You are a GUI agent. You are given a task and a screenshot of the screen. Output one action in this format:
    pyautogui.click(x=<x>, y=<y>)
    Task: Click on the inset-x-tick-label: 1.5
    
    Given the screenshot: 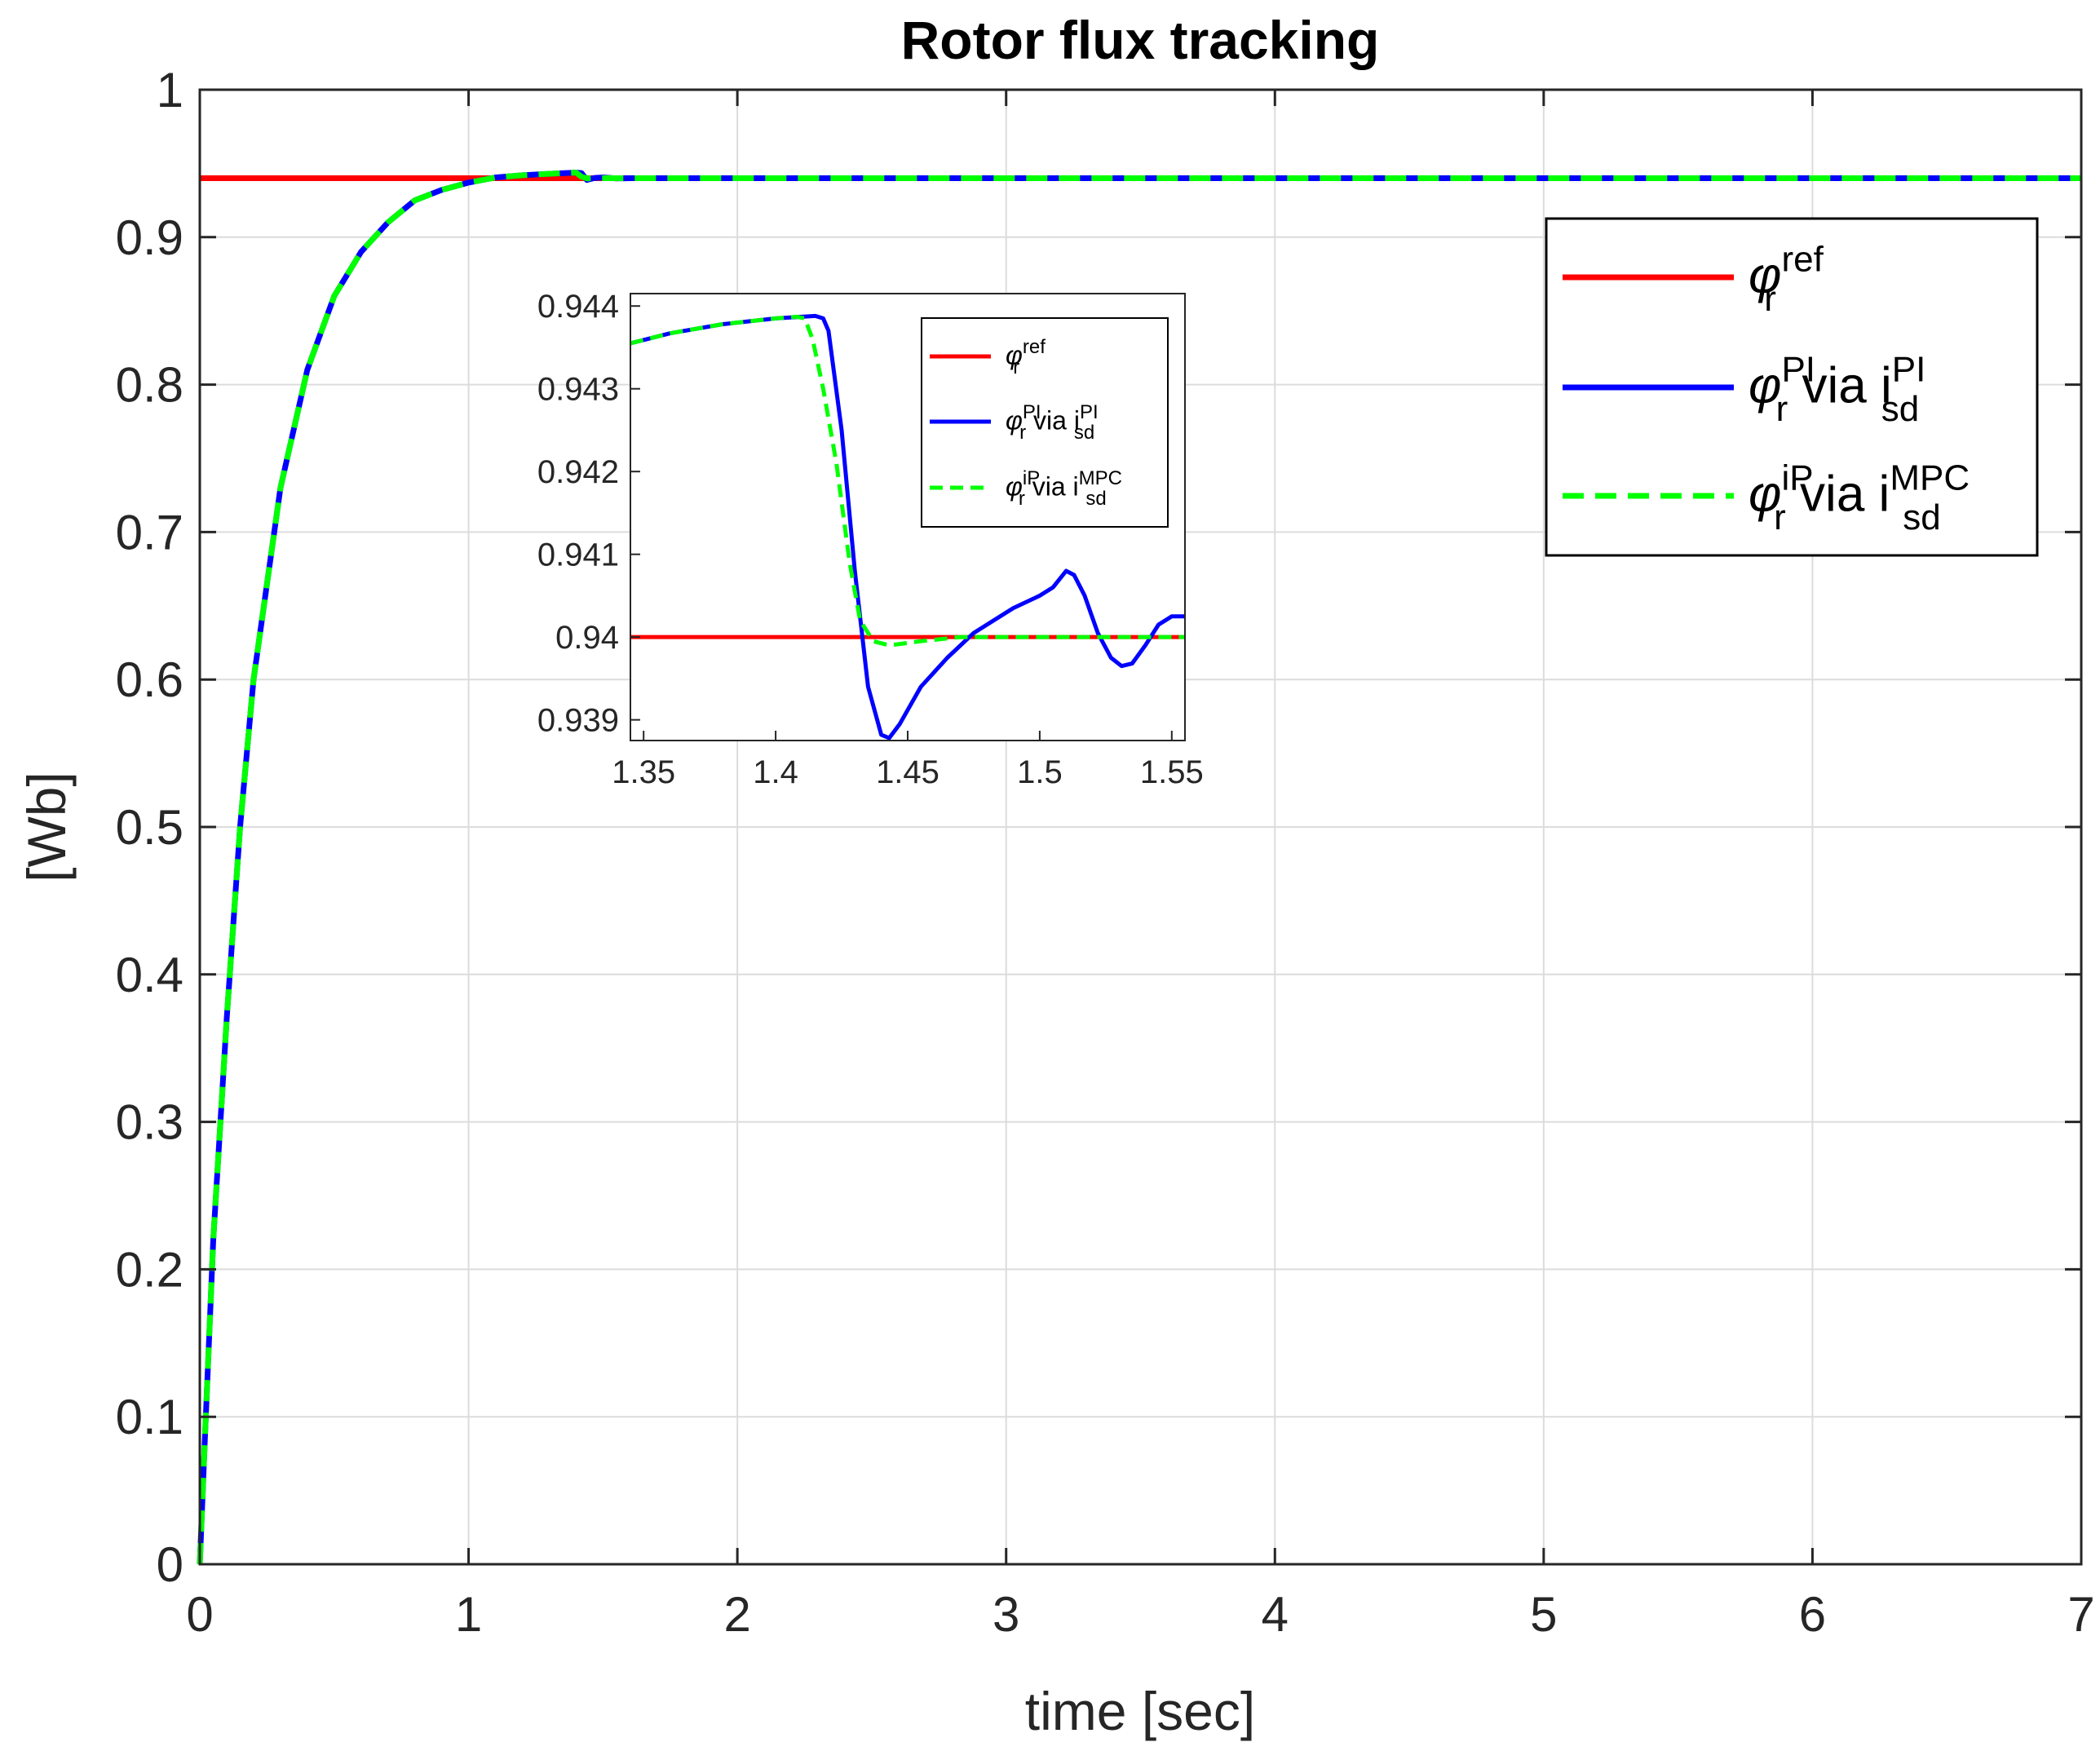 What is the action you would take?
    pyautogui.click(x=1040, y=772)
    